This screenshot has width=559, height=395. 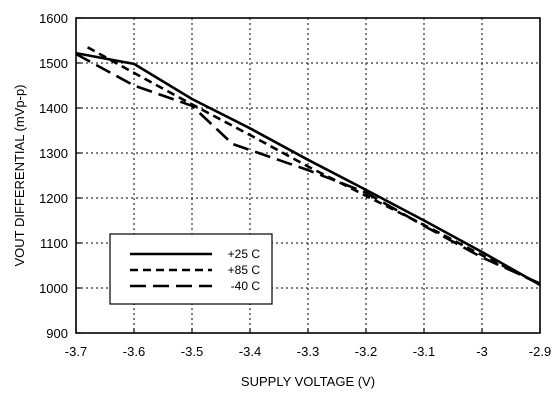 I want to click on y-tick-label: 1500, so click(x=53, y=63).